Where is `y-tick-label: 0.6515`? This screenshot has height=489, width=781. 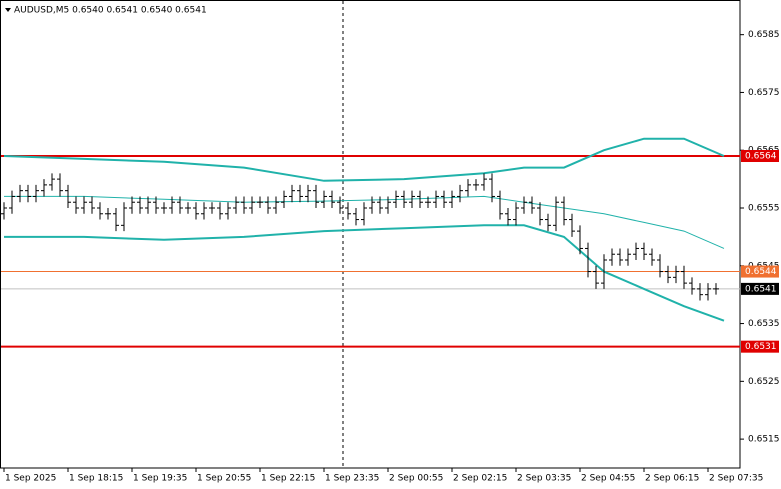 y-tick-label: 0.6515 is located at coordinates (764, 440).